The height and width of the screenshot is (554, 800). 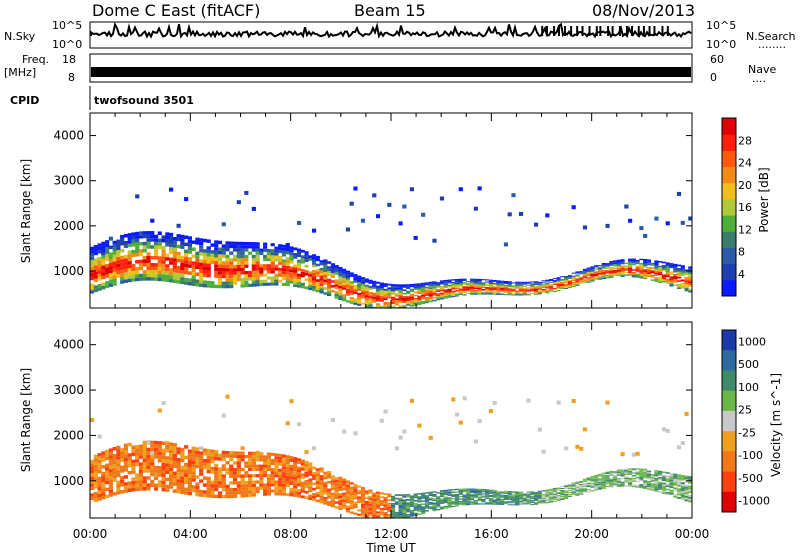 I want to click on colorbar-swatch, so click(x=729, y=191).